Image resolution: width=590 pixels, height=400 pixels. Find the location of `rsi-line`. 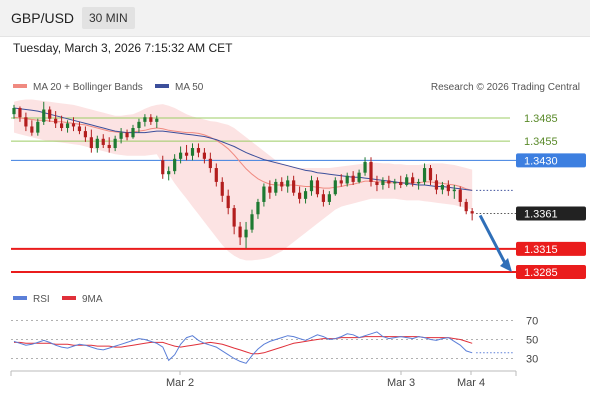

rsi-line is located at coordinates (243, 347).